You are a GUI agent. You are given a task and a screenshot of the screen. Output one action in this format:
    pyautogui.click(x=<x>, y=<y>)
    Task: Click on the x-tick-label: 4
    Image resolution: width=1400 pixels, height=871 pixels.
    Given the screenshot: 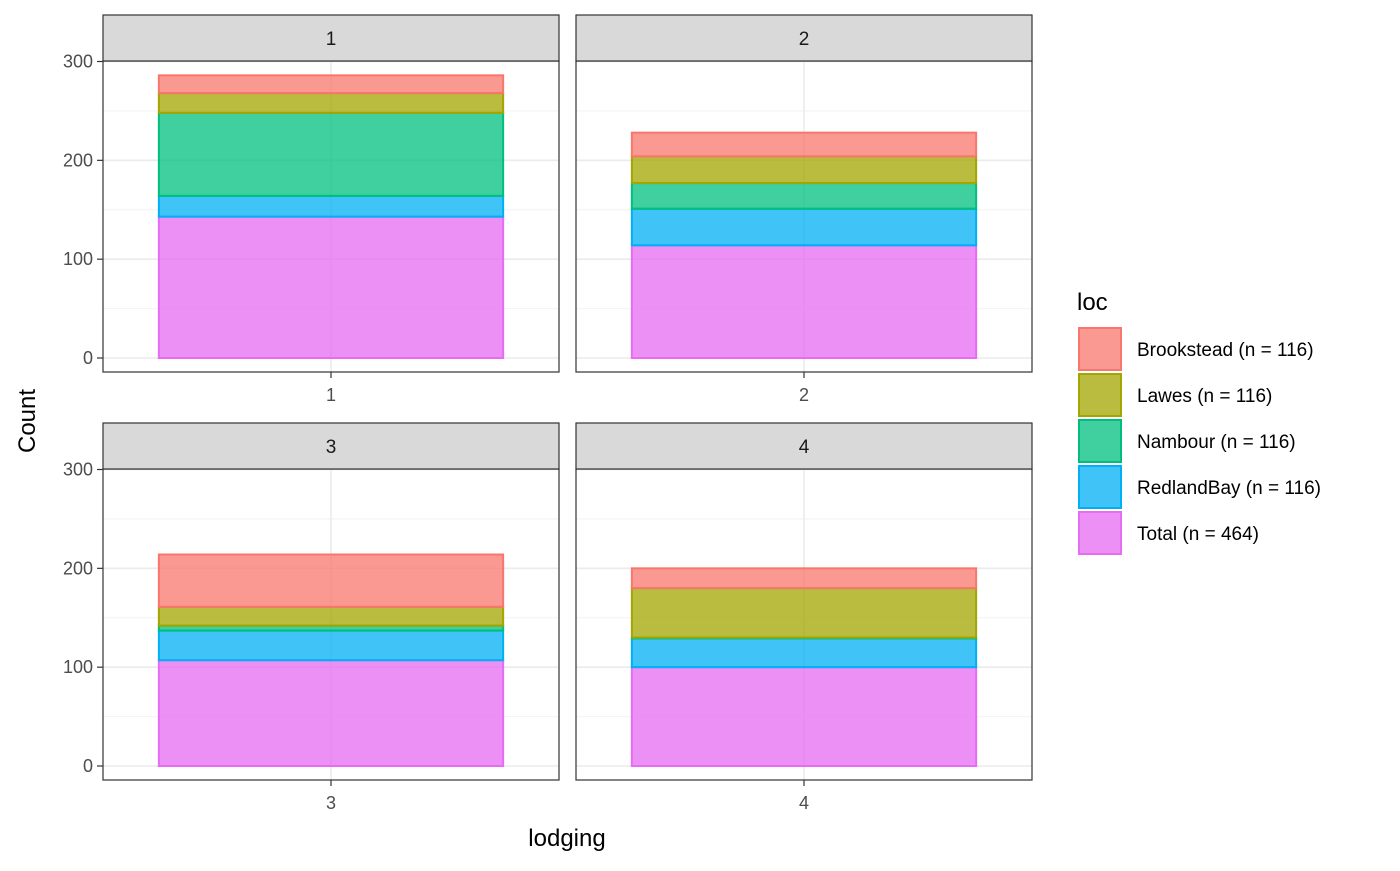 What is the action you would take?
    pyautogui.click(x=804, y=803)
    